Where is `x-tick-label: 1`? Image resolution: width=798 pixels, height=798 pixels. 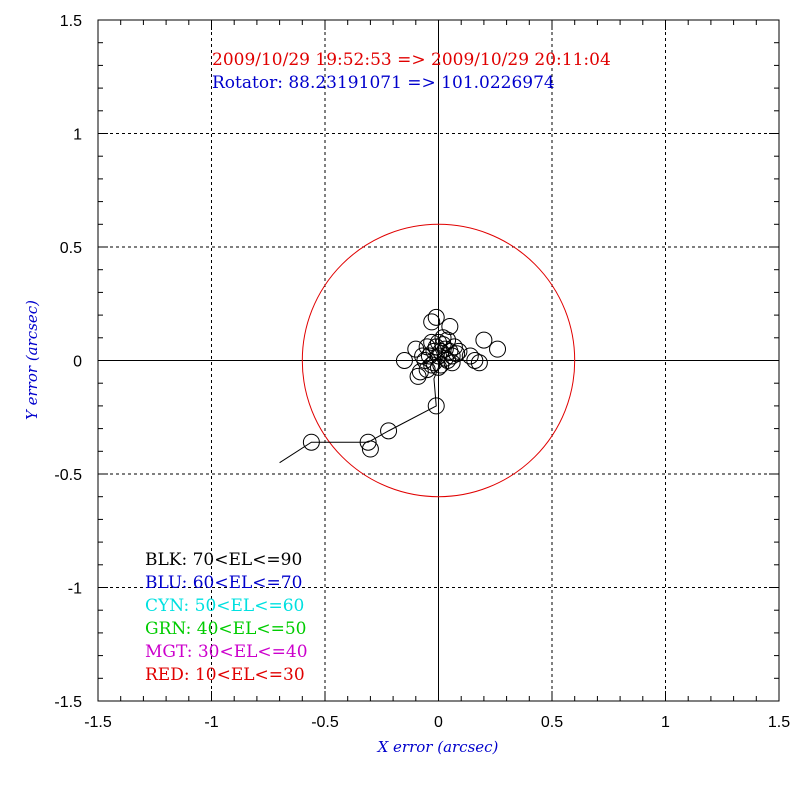 x-tick-label: 1 is located at coordinates (665, 722).